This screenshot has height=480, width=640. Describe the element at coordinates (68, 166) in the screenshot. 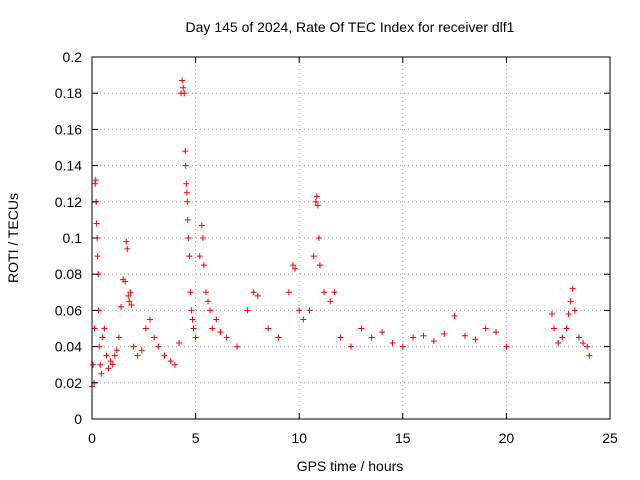

I see `y-tick-label: 0.14` at that location.